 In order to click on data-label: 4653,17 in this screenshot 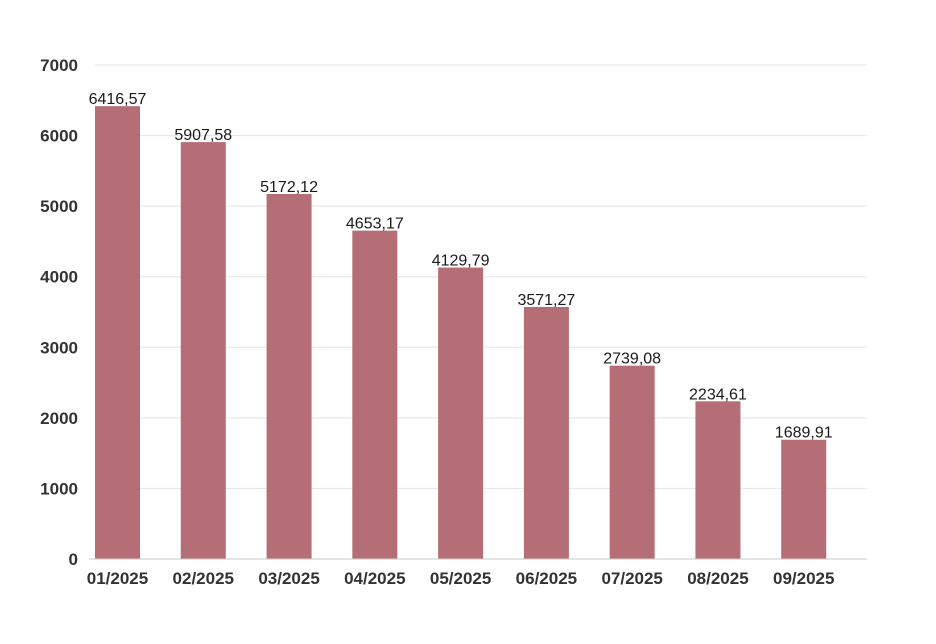, I will do `click(375, 224)`.